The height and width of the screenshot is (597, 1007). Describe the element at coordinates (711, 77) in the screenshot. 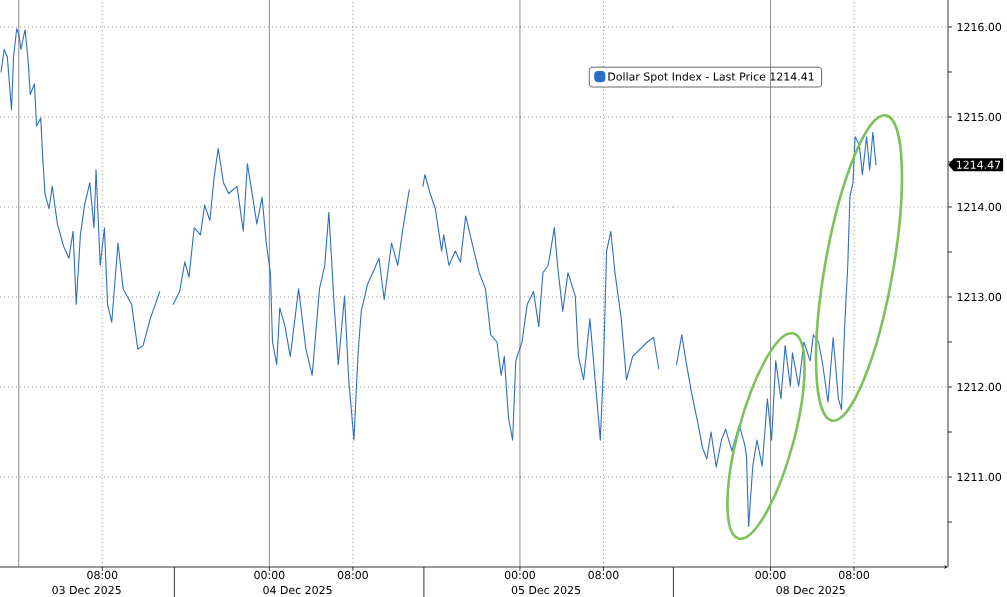

I see `legend-label: Dollar Spot Index - Last Price 1214.41` at that location.